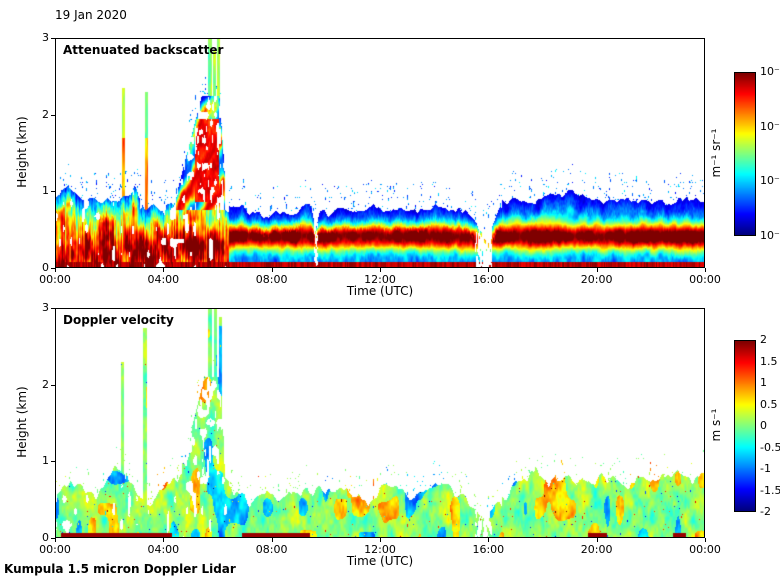 This screenshot has height=580, width=780. I want to click on backscatter-colorbar, so click(745, 154).